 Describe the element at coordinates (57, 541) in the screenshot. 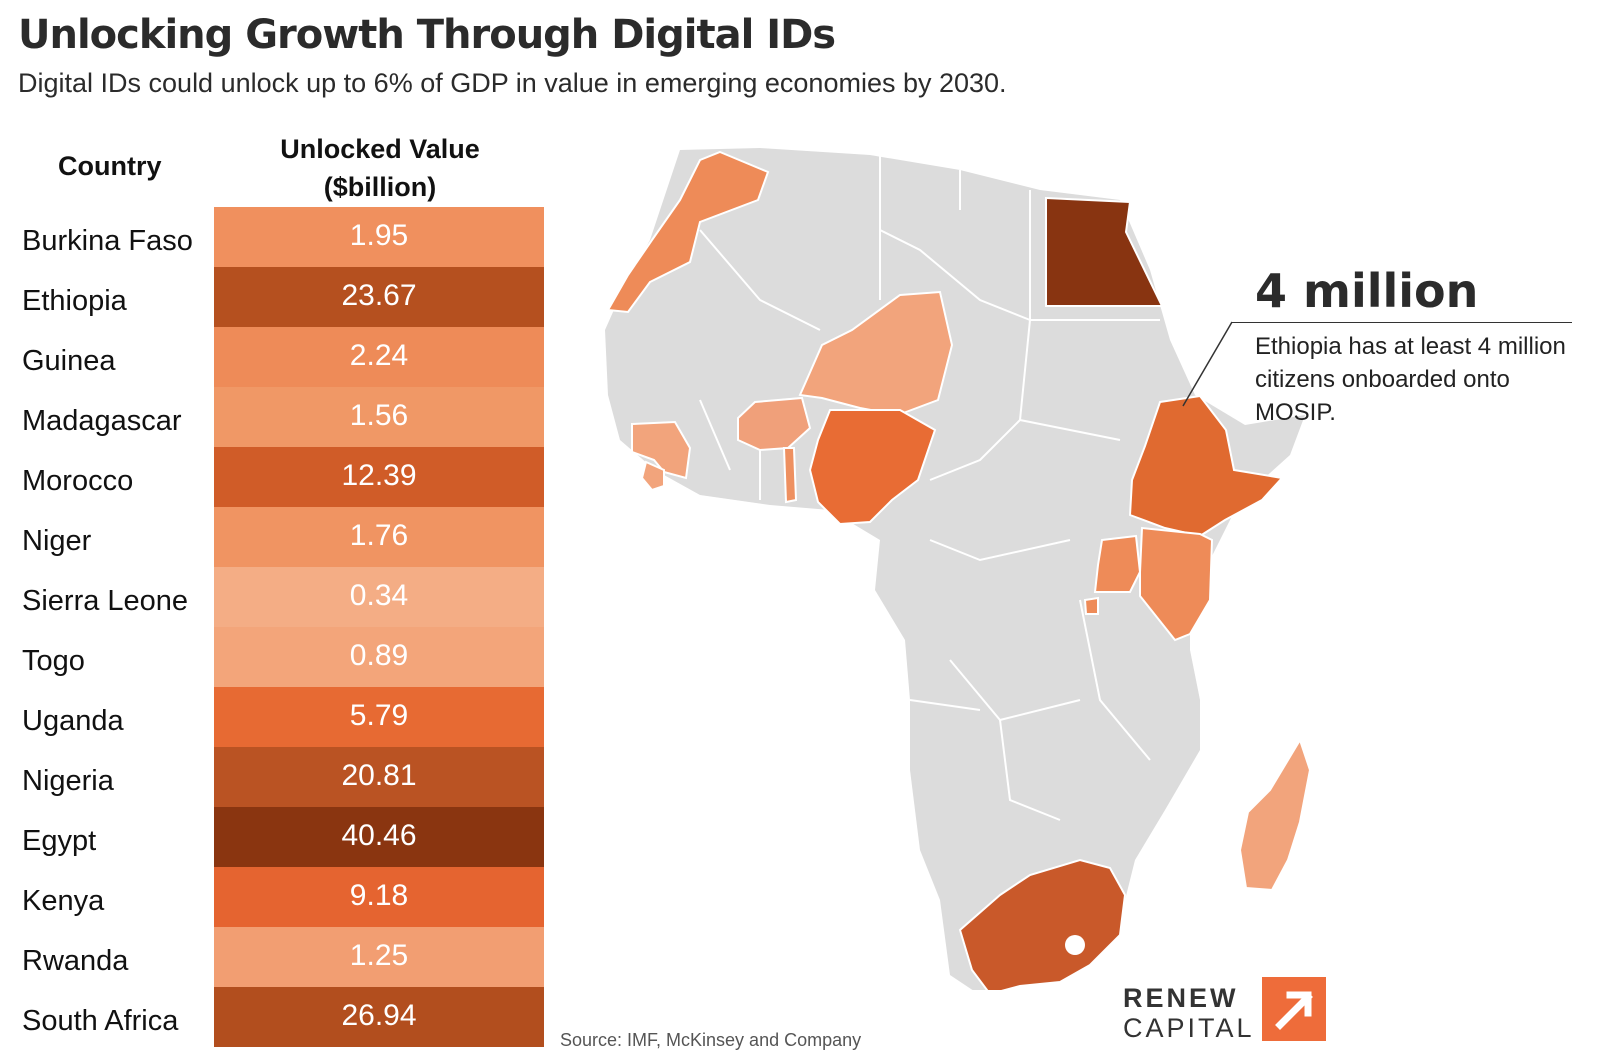

I see `country-name: Niger` at that location.